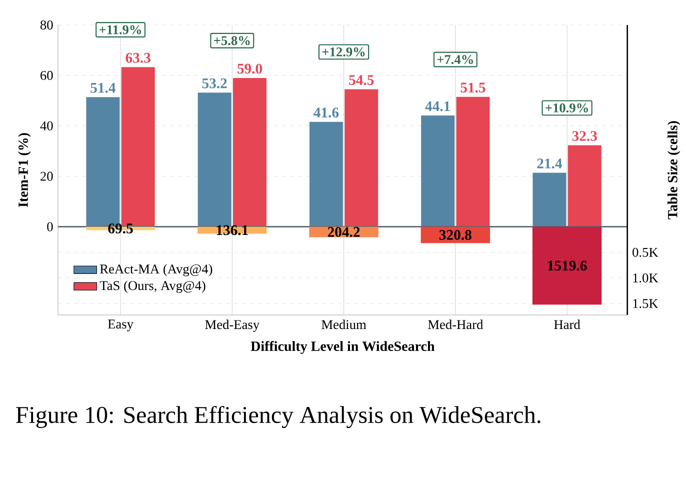 The height and width of the screenshot is (477, 686). Describe the element at coordinates (232, 230) in the screenshot. I see `data-label: 136.1` at that location.